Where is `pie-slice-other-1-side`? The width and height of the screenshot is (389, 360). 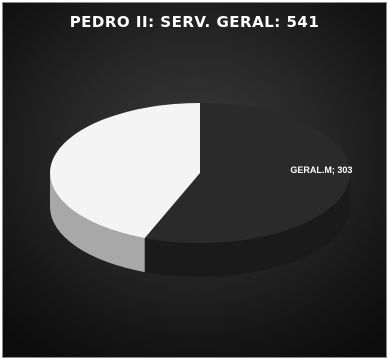
pie-slice-other-1-side is located at coordinates (97, 223).